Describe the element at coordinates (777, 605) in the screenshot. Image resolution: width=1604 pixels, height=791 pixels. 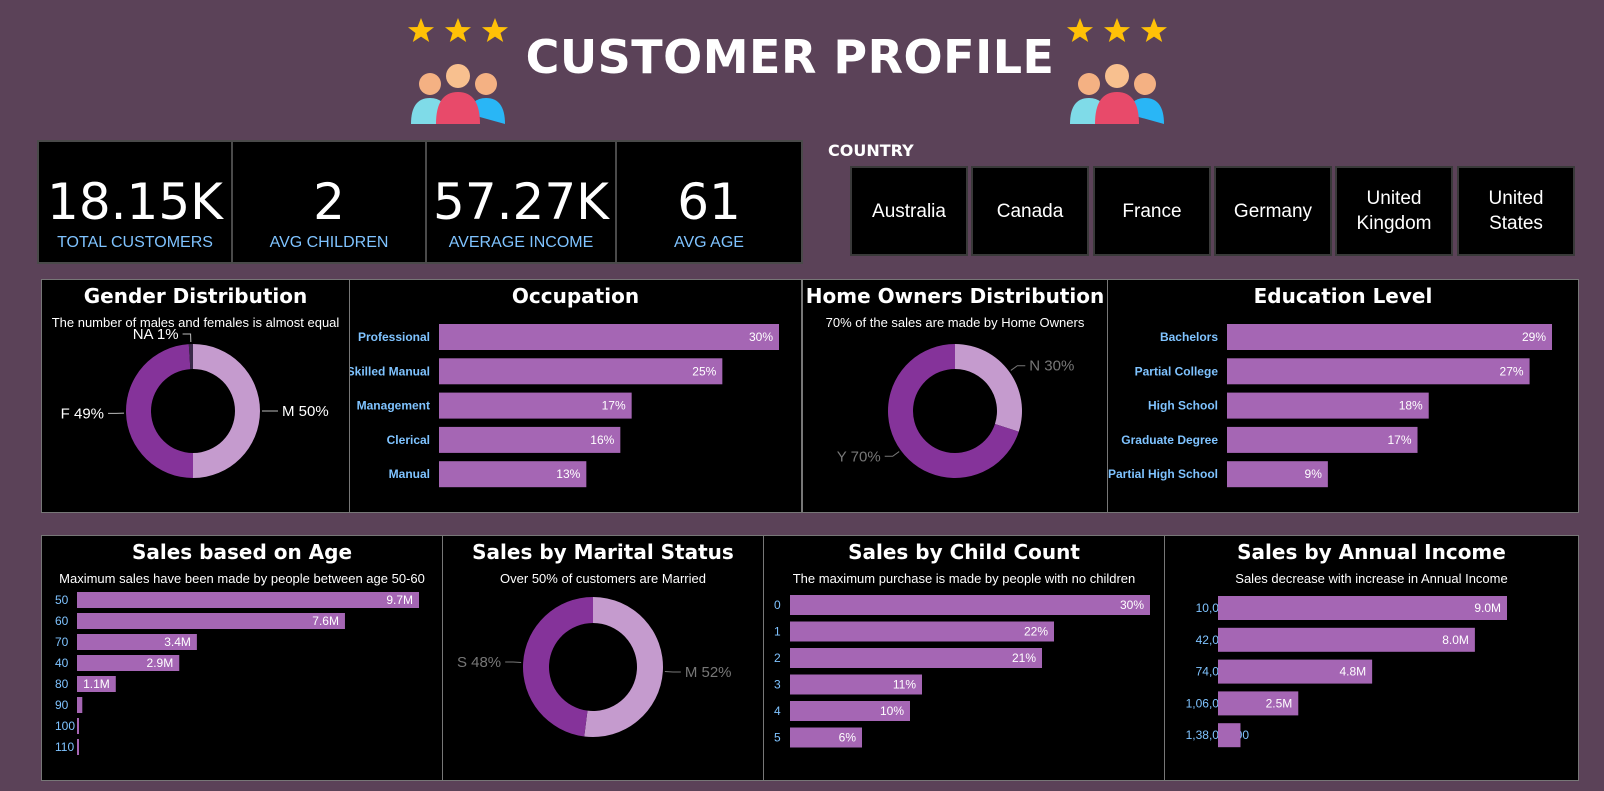
I see `category-label-0: 0` at that location.